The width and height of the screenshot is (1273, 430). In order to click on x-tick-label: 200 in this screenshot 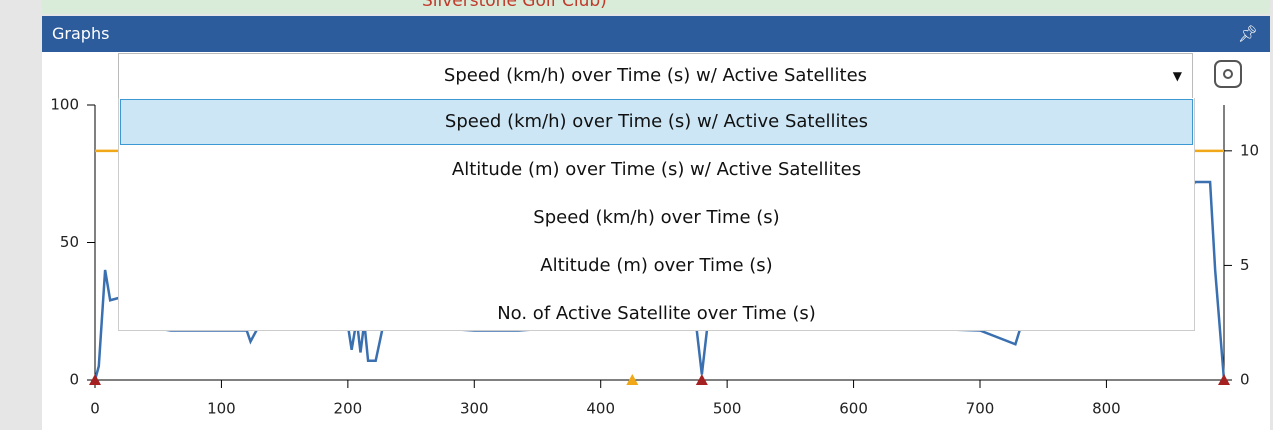, I will do `click(348, 409)`.